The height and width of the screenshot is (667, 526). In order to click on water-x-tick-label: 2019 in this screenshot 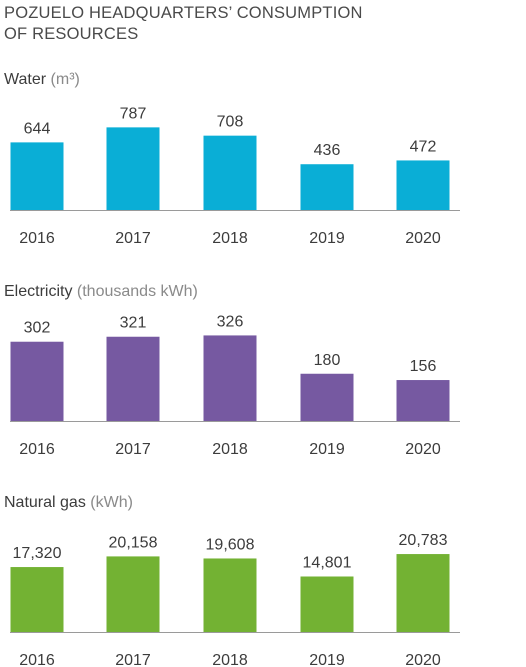, I will do `click(327, 238)`.